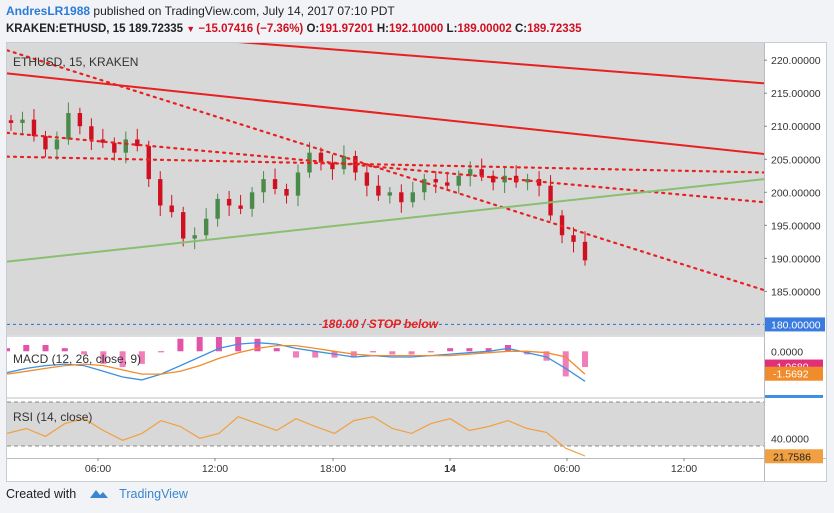  Describe the element at coordinates (796, 292) in the screenshot. I see `price-tick-label: 185.00000` at that location.